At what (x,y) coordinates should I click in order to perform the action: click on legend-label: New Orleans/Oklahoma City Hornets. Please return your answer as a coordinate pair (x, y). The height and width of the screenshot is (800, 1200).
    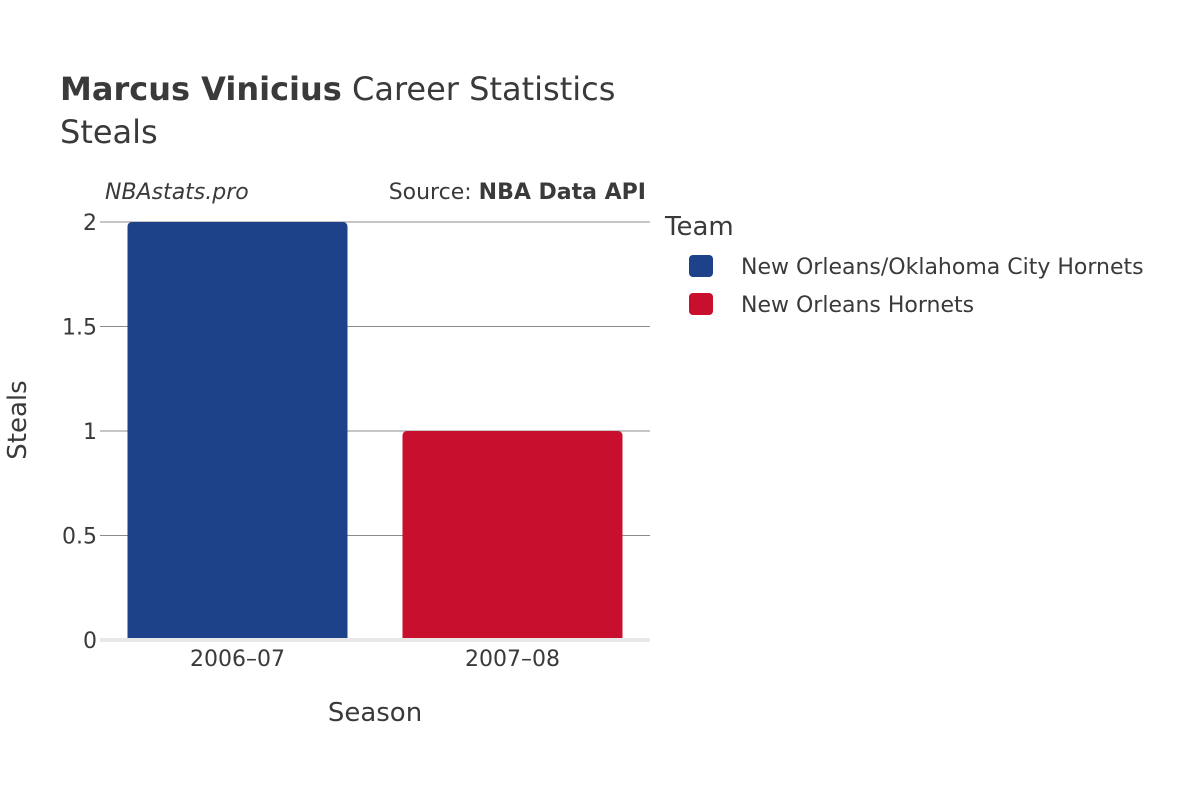
    Looking at the image, I should click on (942, 267).